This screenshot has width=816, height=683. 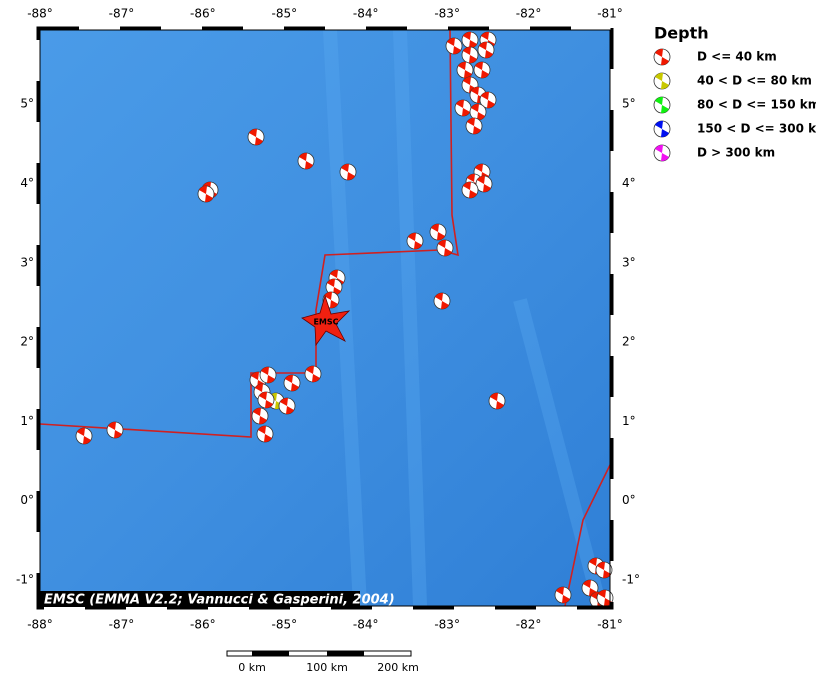 I want to click on legend-title: Depth, so click(x=681, y=33).